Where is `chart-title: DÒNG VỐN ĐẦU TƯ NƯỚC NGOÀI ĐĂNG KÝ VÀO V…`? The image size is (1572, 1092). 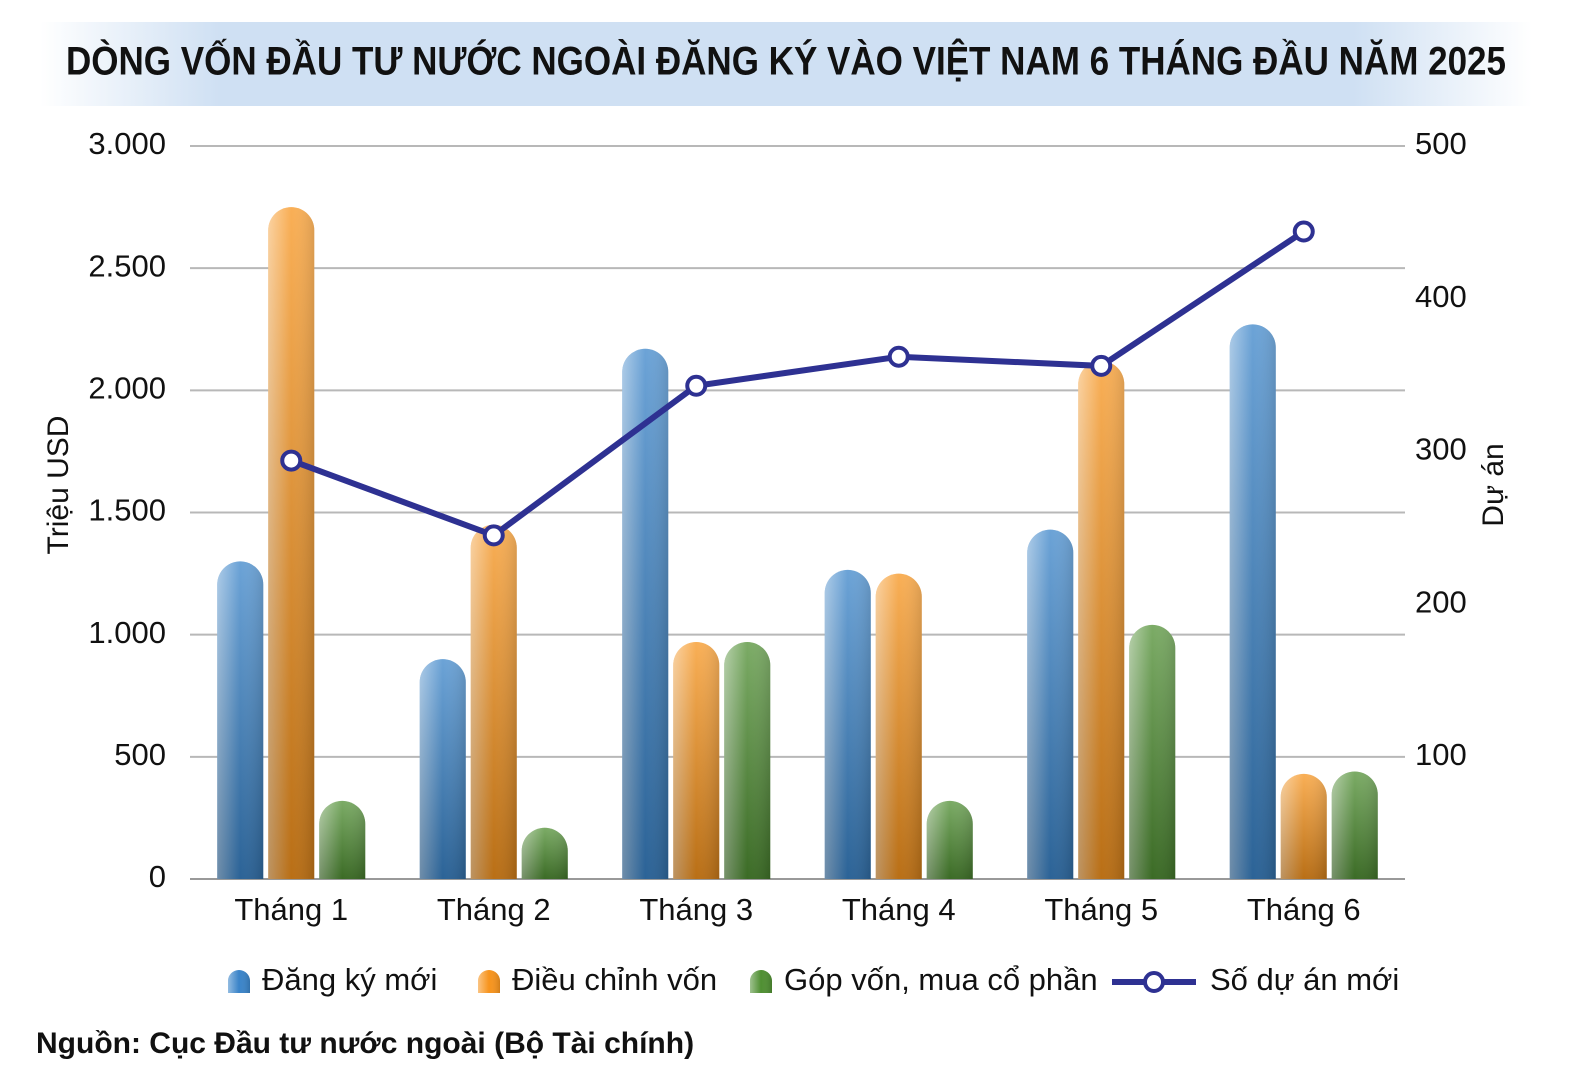 chart-title: DÒNG VỐN ĐẦU TƯ NƯỚC NGOÀI ĐĂNG KÝ VÀO V… is located at coordinates (786, 61).